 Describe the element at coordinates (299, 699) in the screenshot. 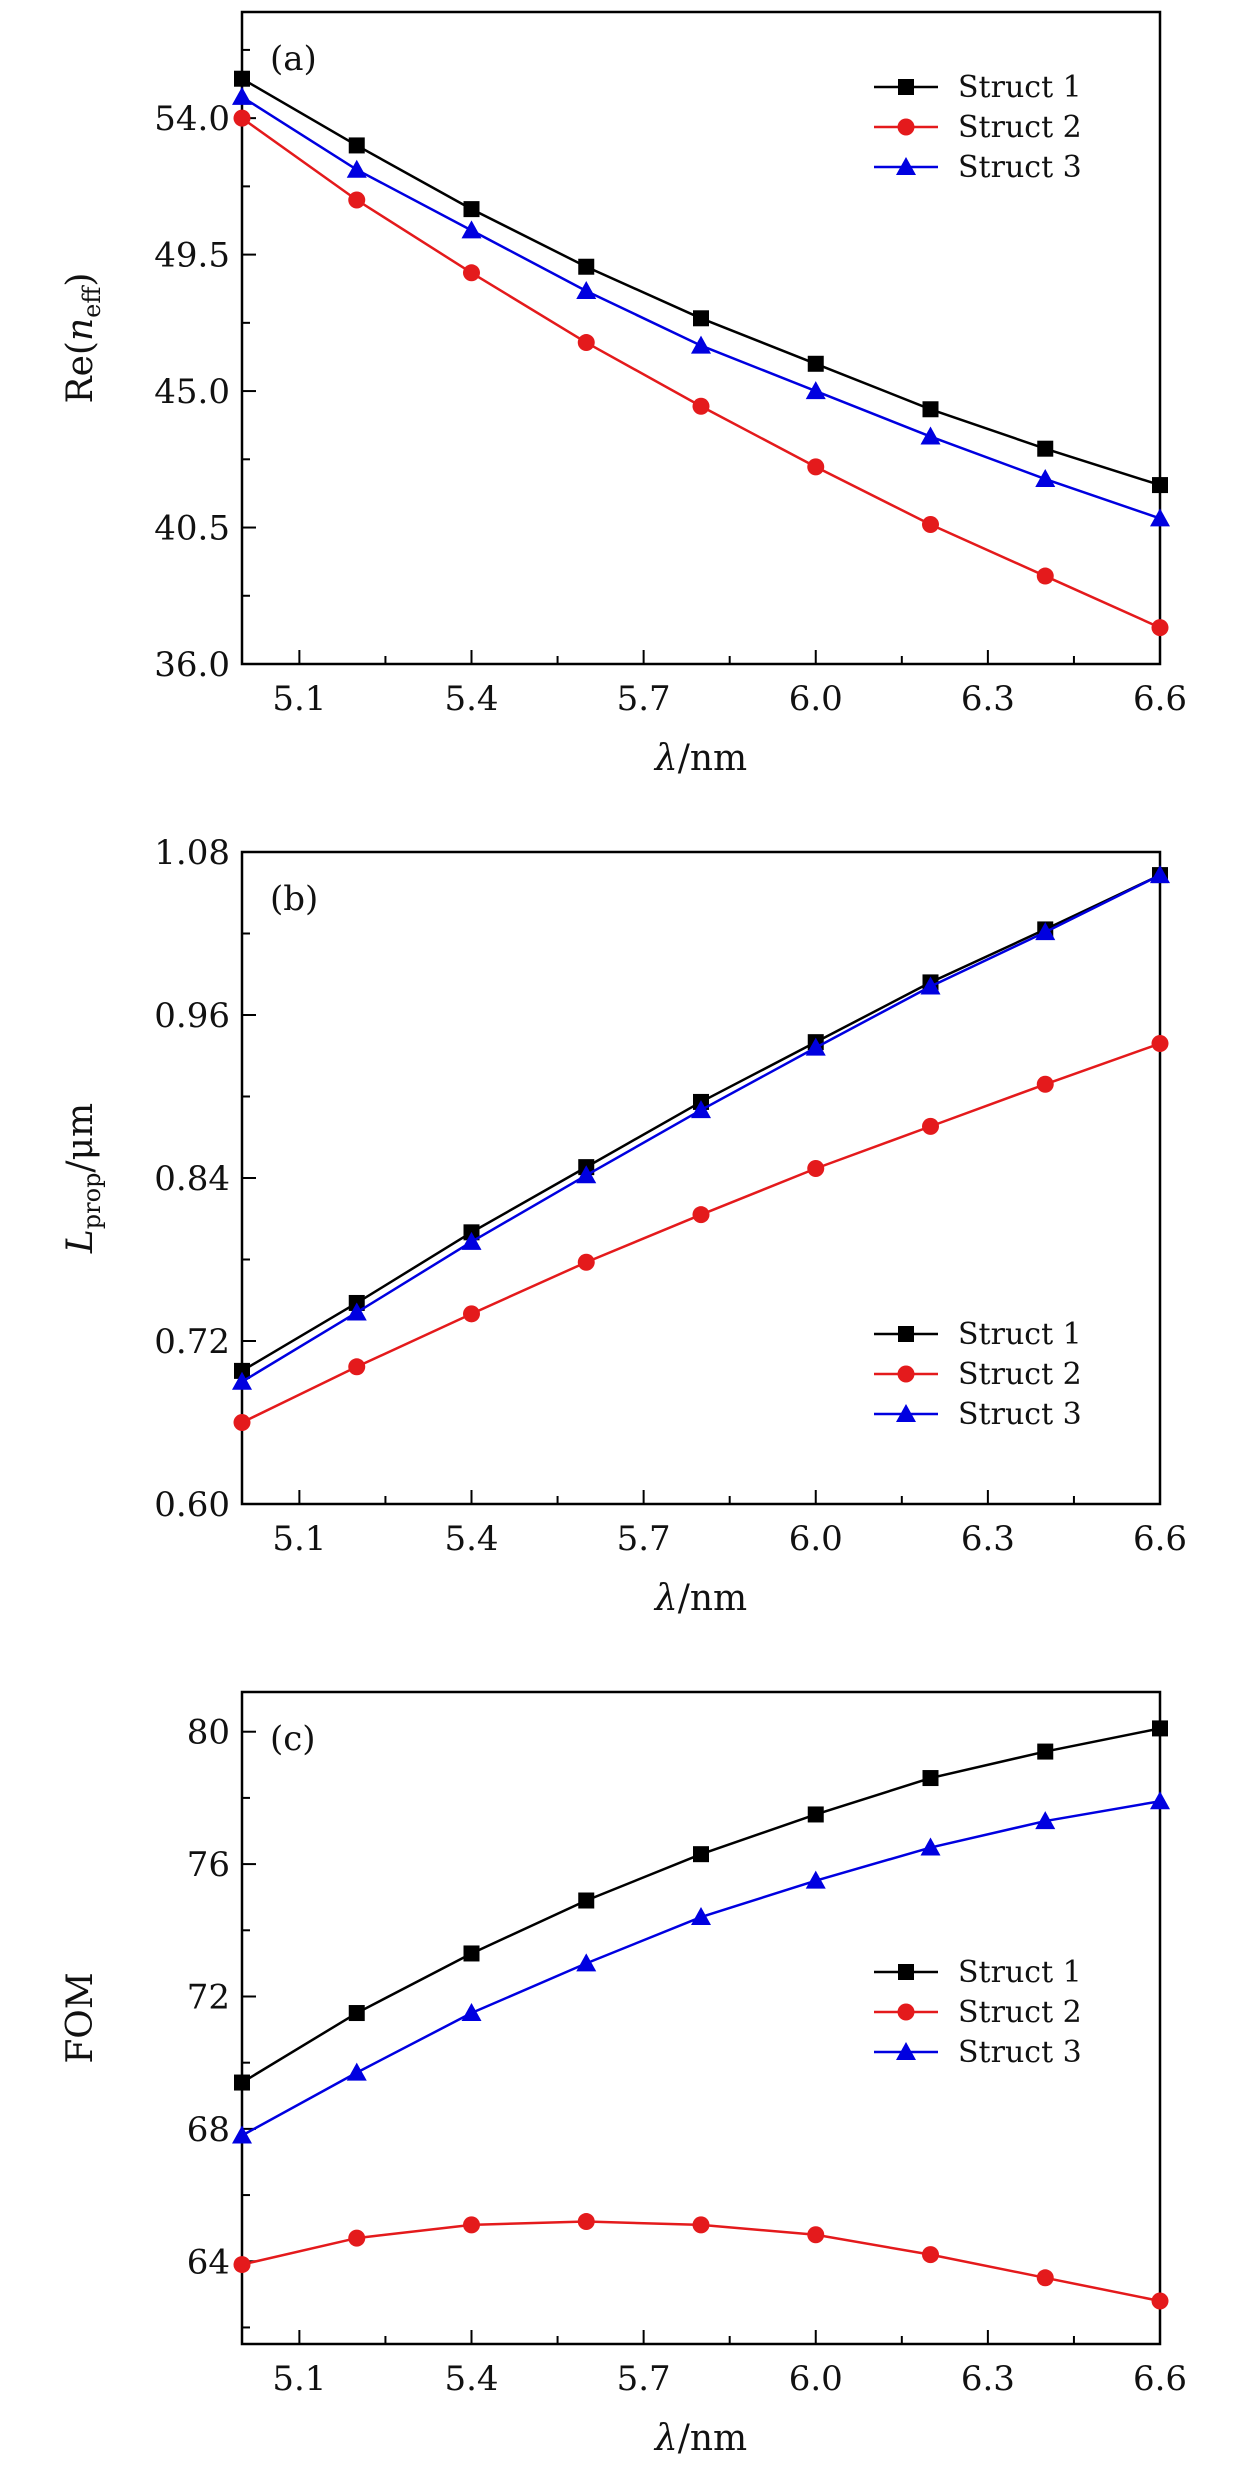

I see `x-tick-label: 5.1` at that location.